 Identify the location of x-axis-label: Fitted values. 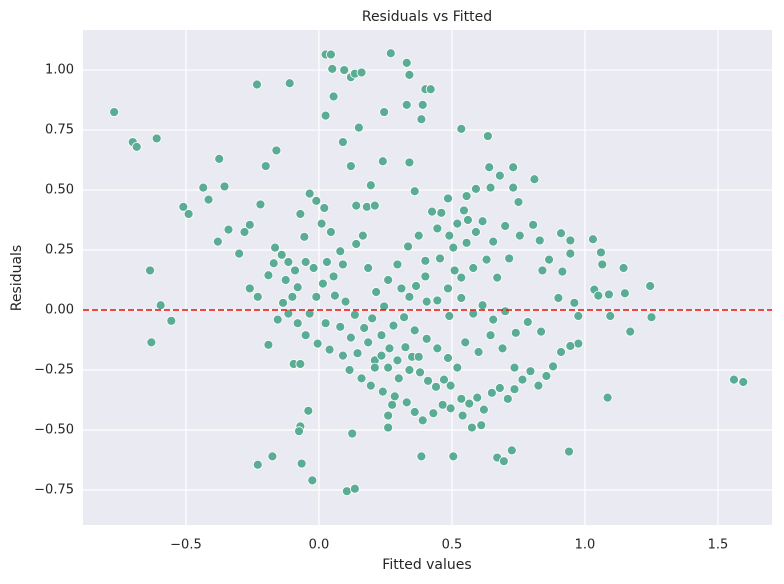
(426, 565).